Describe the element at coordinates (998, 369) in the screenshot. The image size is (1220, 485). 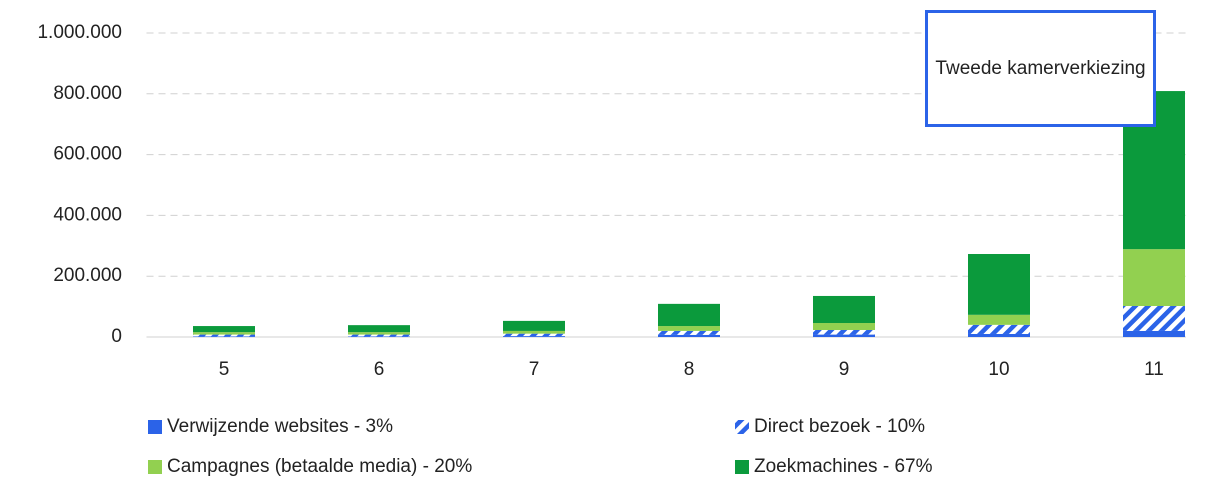
I see `x-tick-label: 10` at that location.